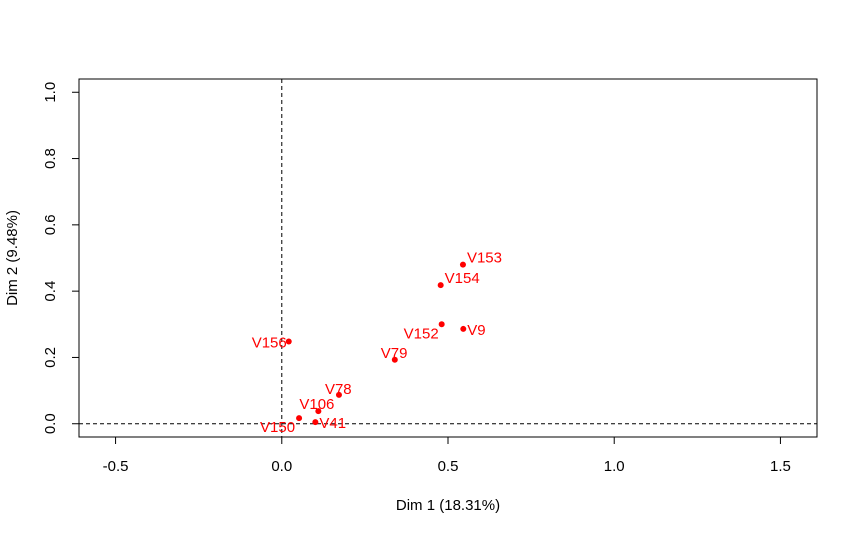 The height and width of the screenshot is (535, 857). Describe the element at coordinates (50, 158) in the screenshot. I see `y-tick-label: 0.8` at that location.